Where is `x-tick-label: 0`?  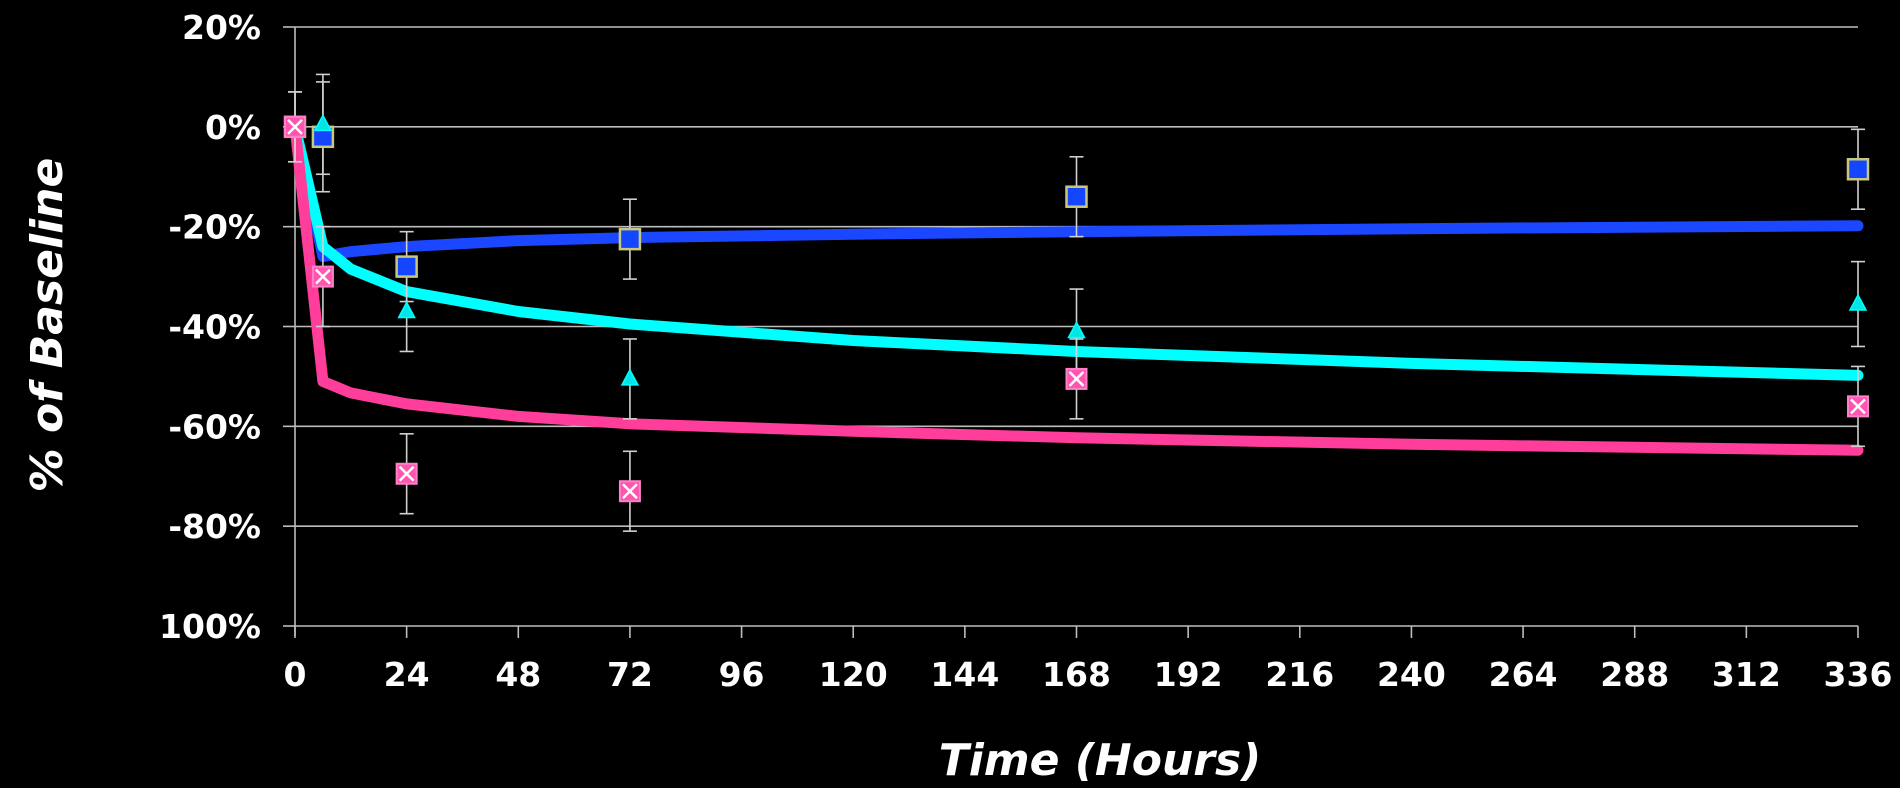 x-tick-label: 0 is located at coordinates (295, 674).